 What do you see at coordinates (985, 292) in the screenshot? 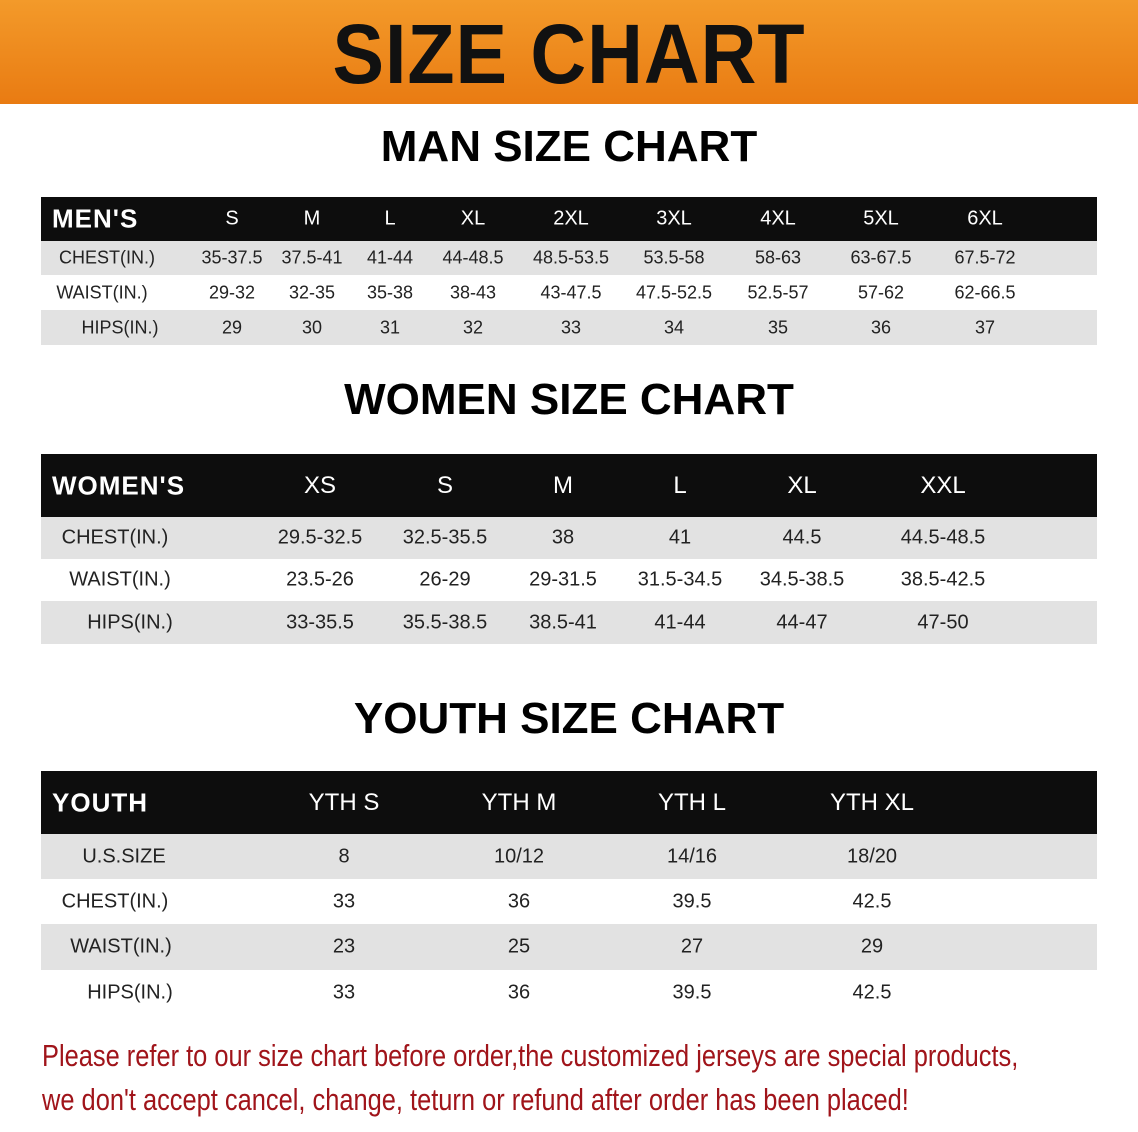
I see `measurement-cell: 62-66.5` at bounding box center [985, 292].